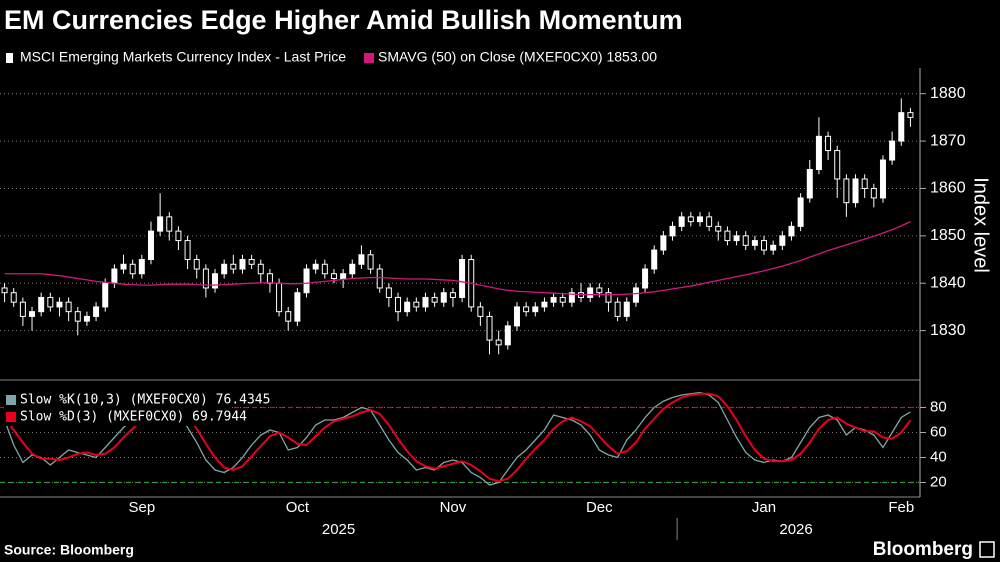  What do you see at coordinates (948, 93) in the screenshot?
I see `y-tick-label: 1880` at bounding box center [948, 93].